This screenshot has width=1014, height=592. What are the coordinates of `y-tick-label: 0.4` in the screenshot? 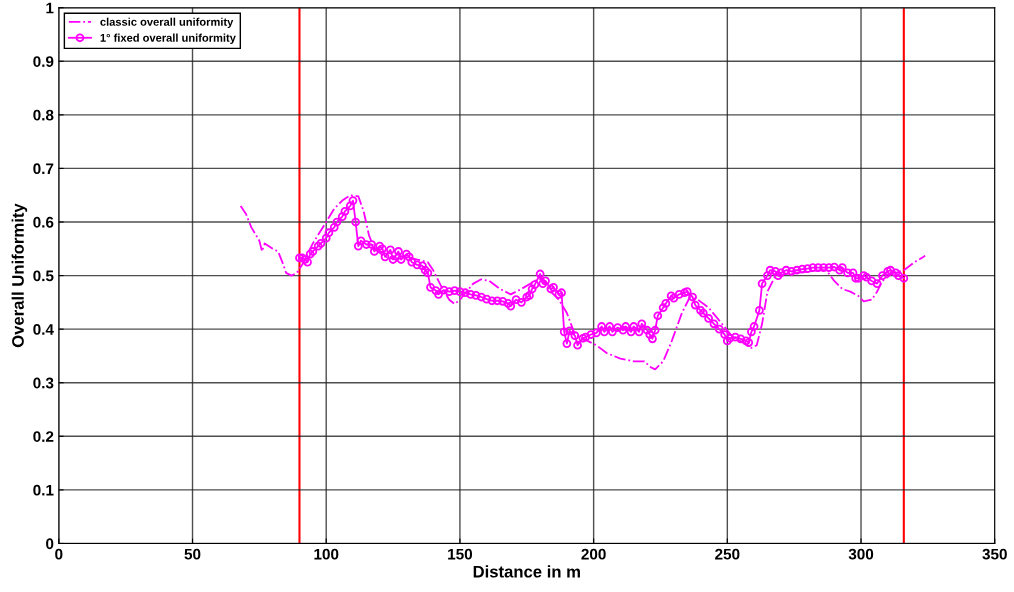 It's located at (43, 329).